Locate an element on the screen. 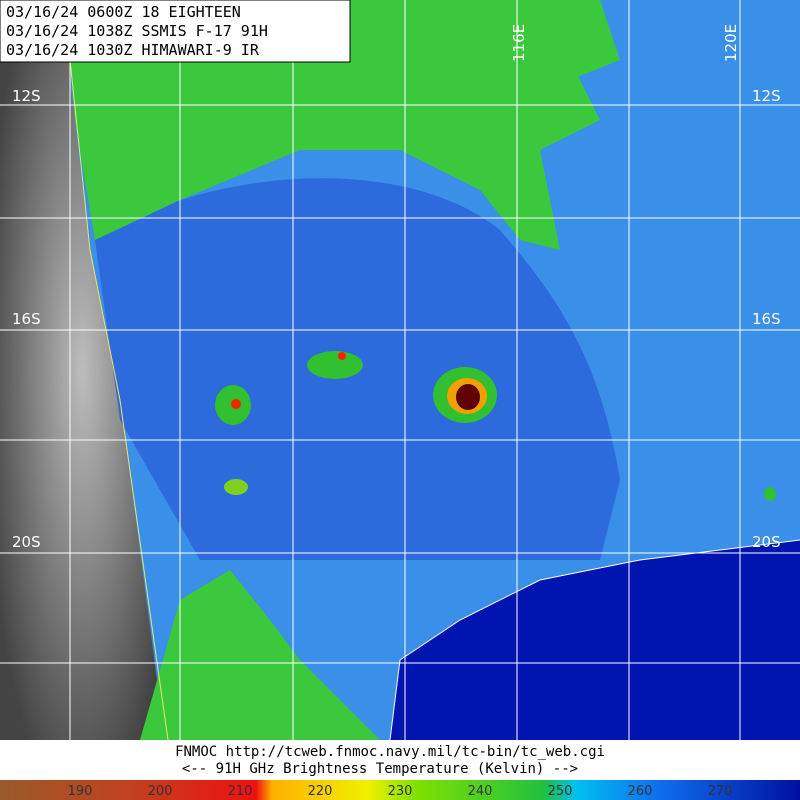  colorbar-label: 240 is located at coordinates (480, 791).